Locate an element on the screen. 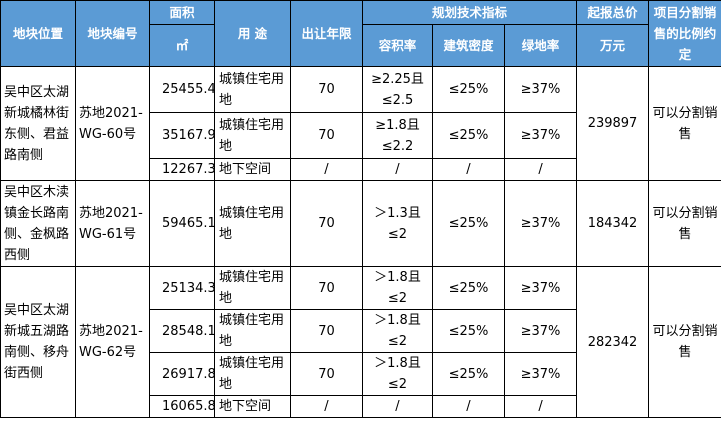 The height and width of the screenshot is (429, 721). header-price-unit: 万元 is located at coordinates (613, 45).